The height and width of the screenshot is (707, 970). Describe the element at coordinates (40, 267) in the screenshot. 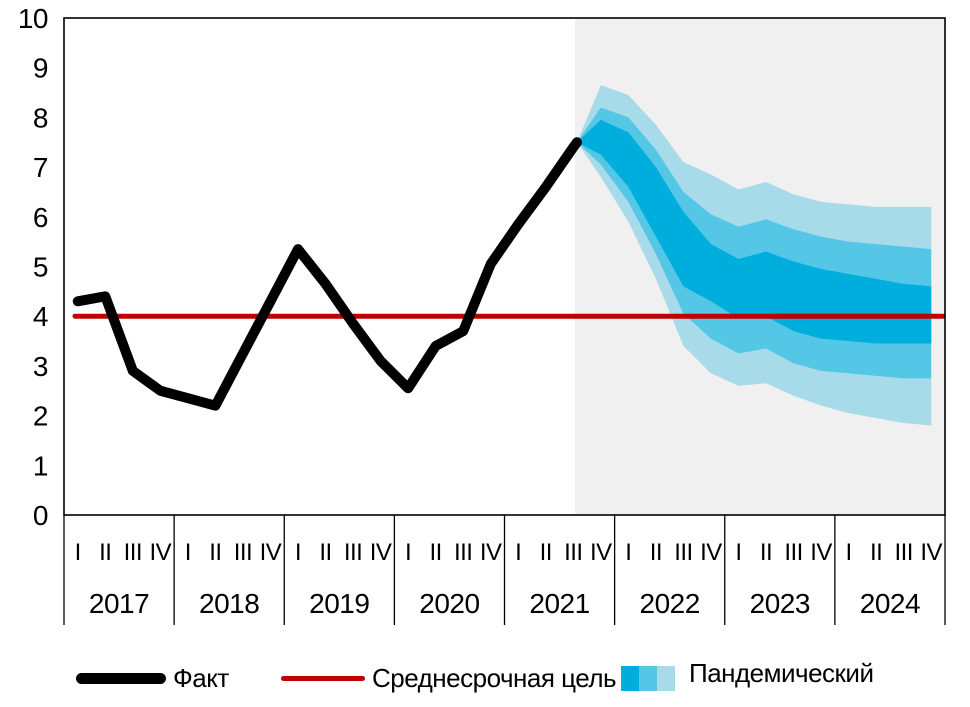

I see `y-tick-label: 5` at that location.